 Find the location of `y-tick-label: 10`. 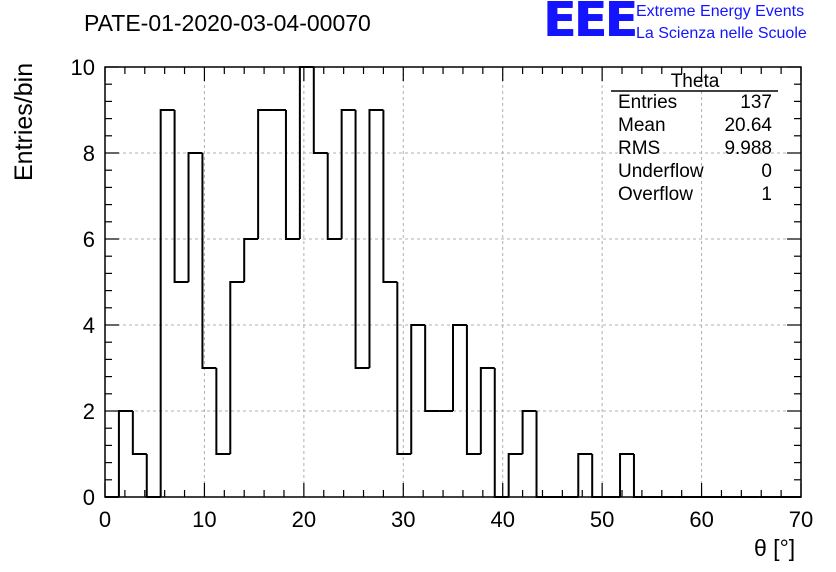

y-tick-label: 10 is located at coordinates (83, 67).